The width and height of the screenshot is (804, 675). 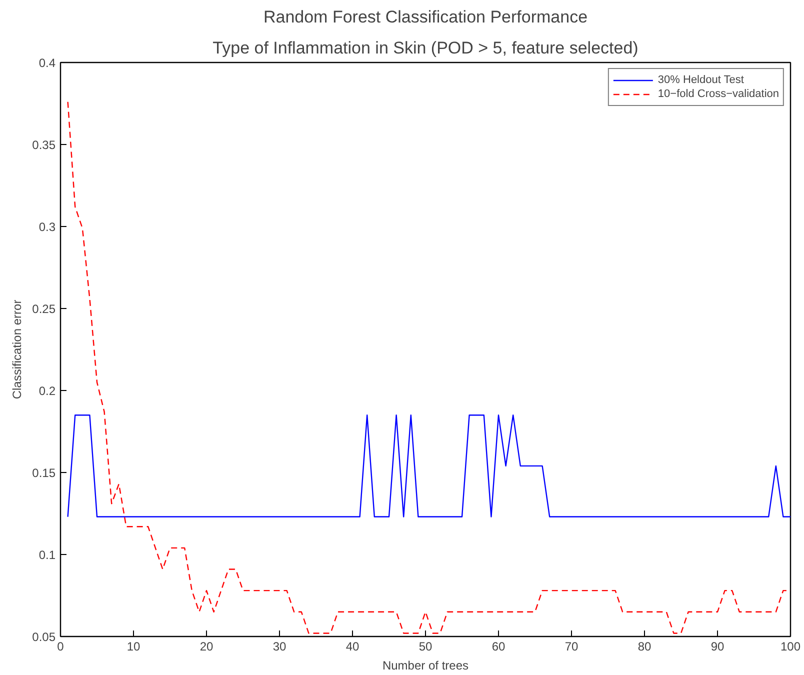 What do you see at coordinates (47, 63) in the screenshot?
I see `y-tick-label: 0.4` at bounding box center [47, 63].